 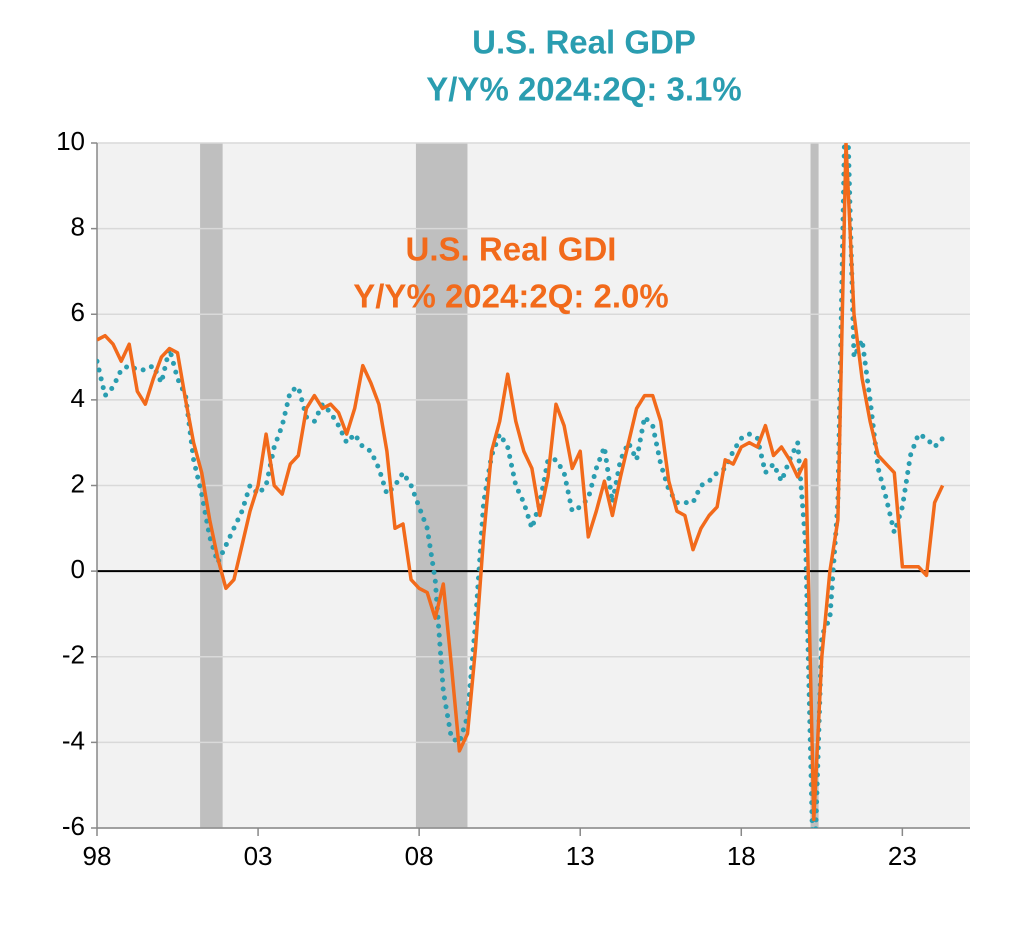 I want to click on x-tick-label: 08, so click(x=419, y=856).